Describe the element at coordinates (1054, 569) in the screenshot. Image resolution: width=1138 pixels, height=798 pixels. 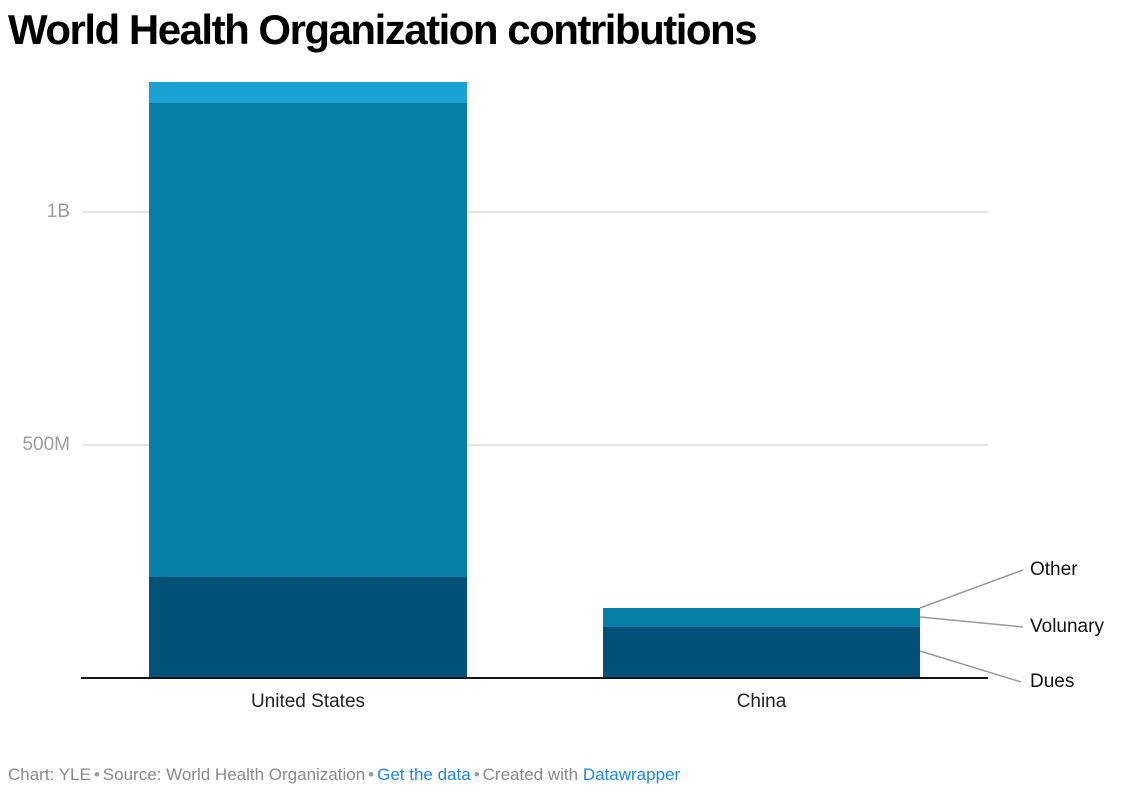
I see `legend-label-other: Other` at that location.